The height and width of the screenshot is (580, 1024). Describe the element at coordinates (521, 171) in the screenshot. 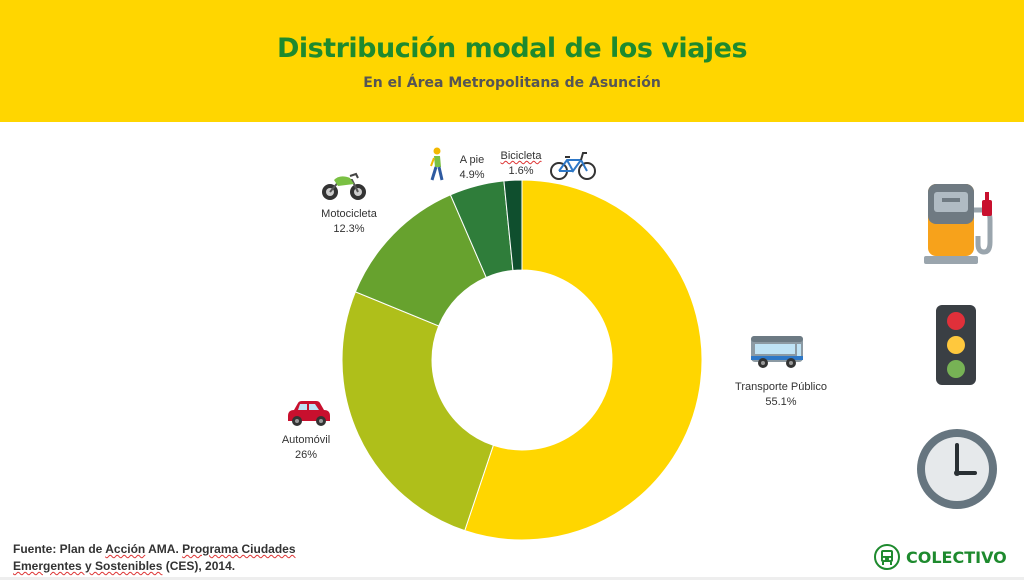

I see `slice-value: 1.6%` at that location.